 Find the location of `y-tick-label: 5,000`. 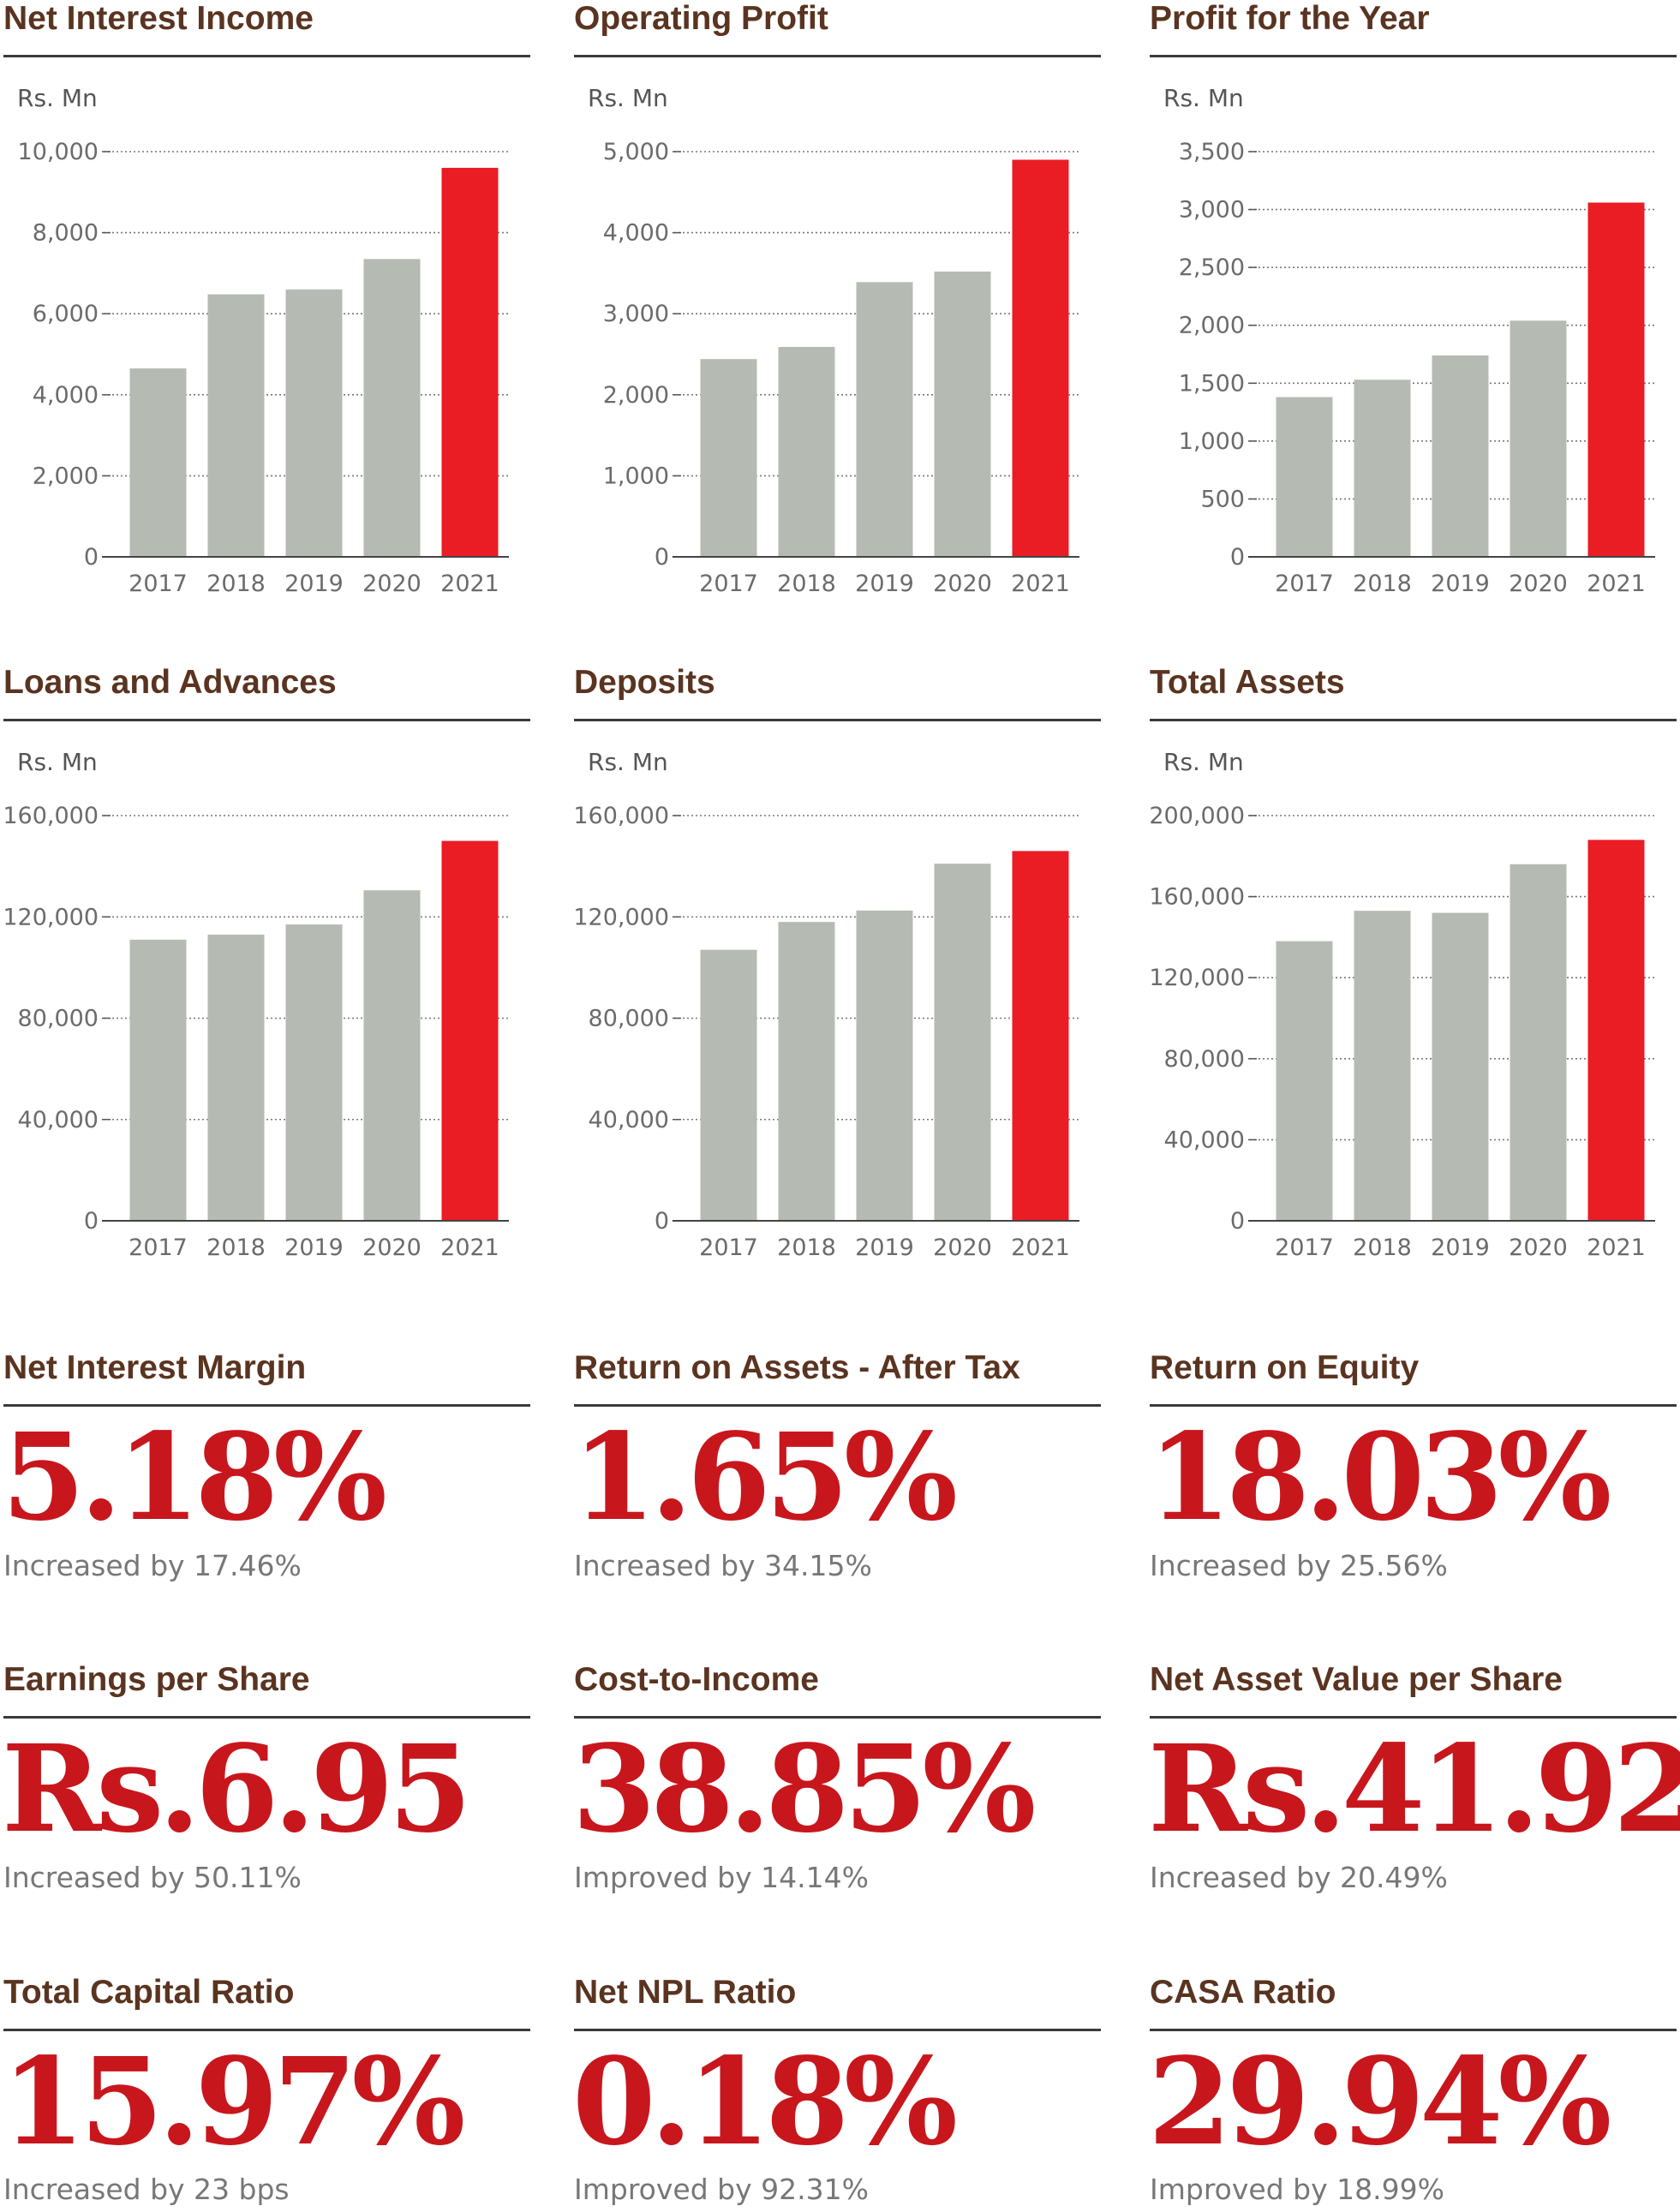

y-tick-label: 5,000 is located at coordinates (636, 152).